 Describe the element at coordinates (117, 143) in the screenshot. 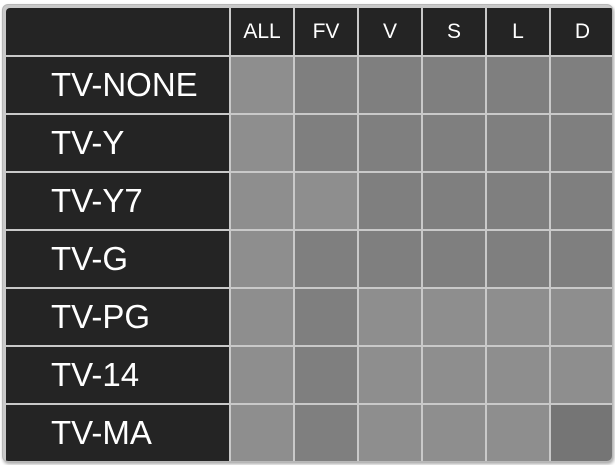

I see `row-header-tv-y: TV-Y` at that location.